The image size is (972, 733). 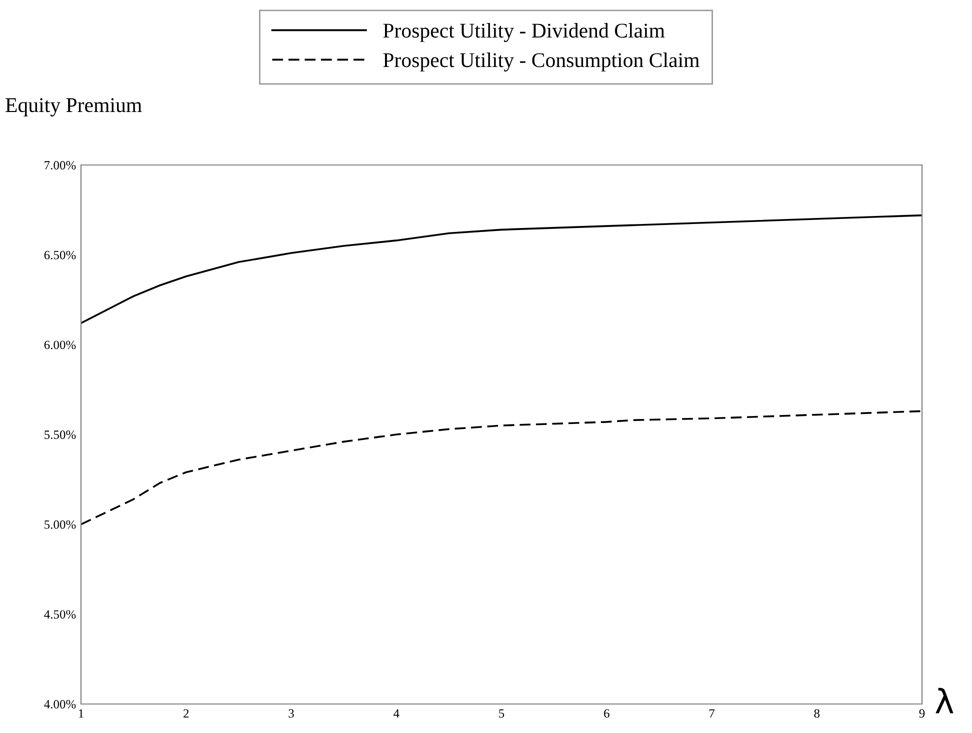 I want to click on x-tick-label: 1, so click(x=81, y=713).